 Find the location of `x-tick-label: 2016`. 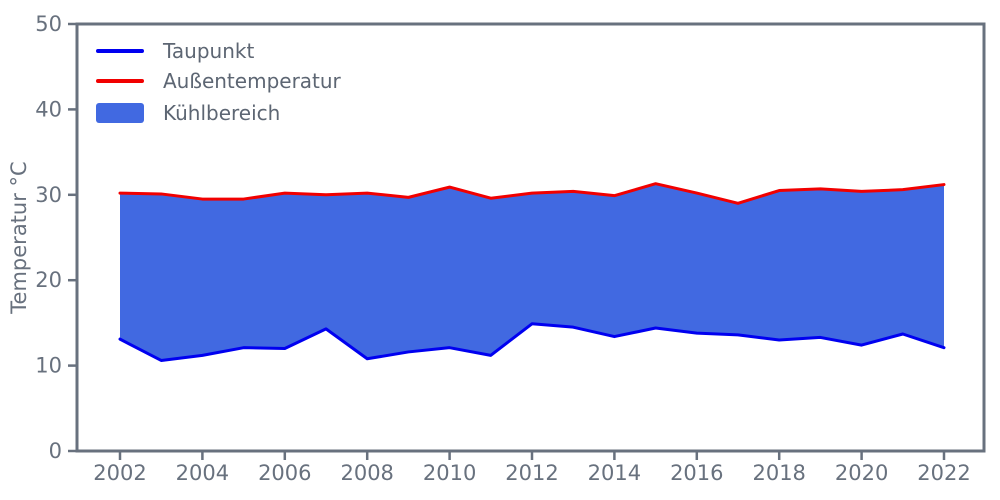

x-tick-label: 2016 is located at coordinates (696, 473).